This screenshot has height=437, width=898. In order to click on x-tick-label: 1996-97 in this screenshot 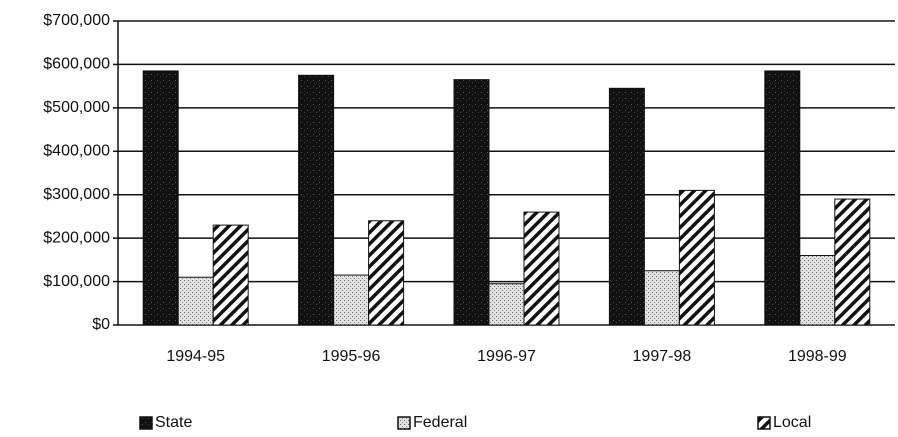, I will do `click(506, 356)`.